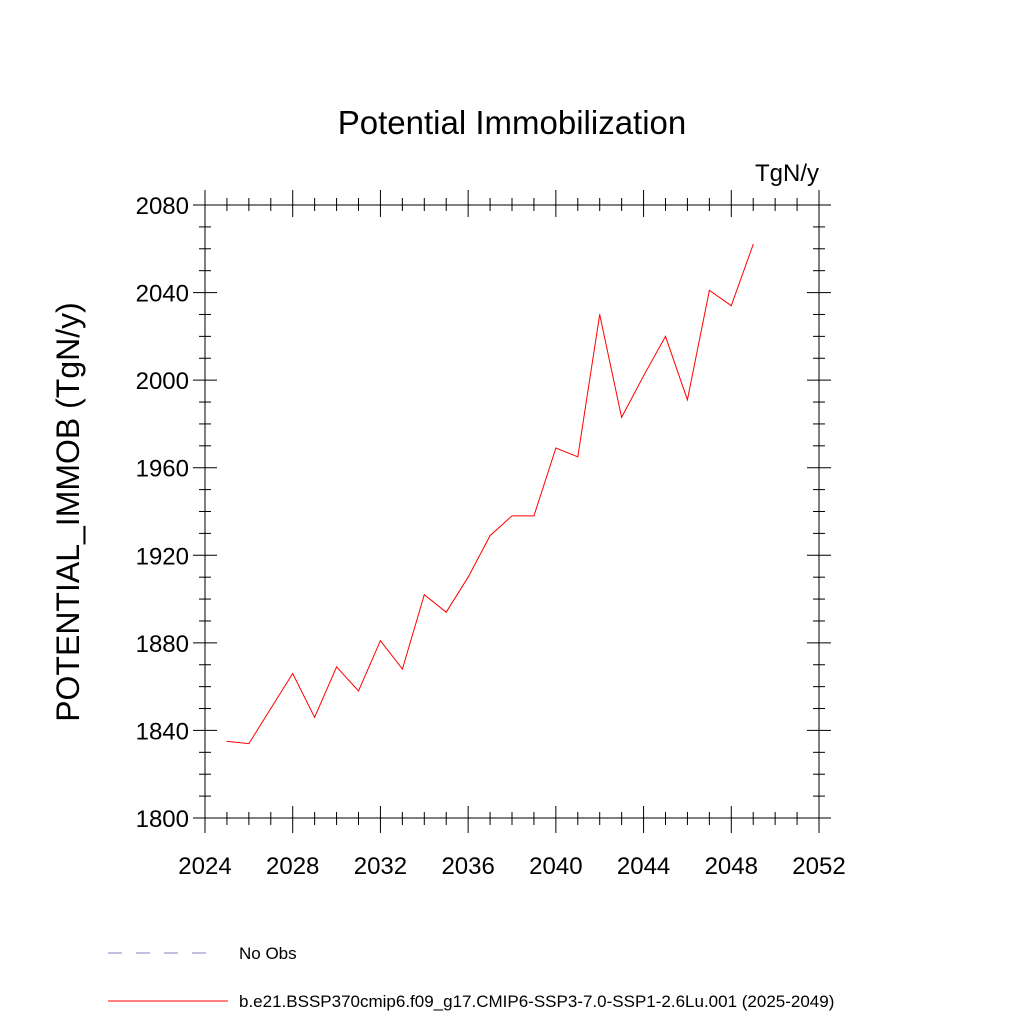 The width and height of the screenshot is (1024, 1024). I want to click on x-tick-label: 2048, so click(731, 866).